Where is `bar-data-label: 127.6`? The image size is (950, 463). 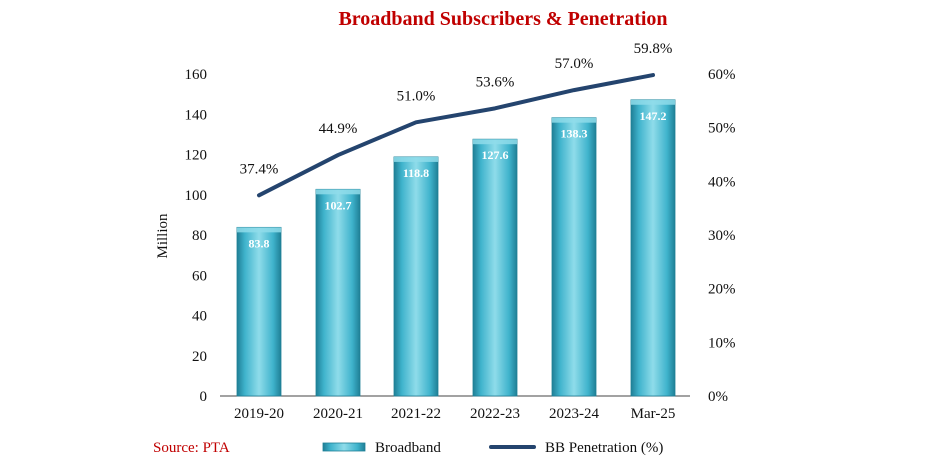 bar-data-label: 127.6 is located at coordinates (495, 155).